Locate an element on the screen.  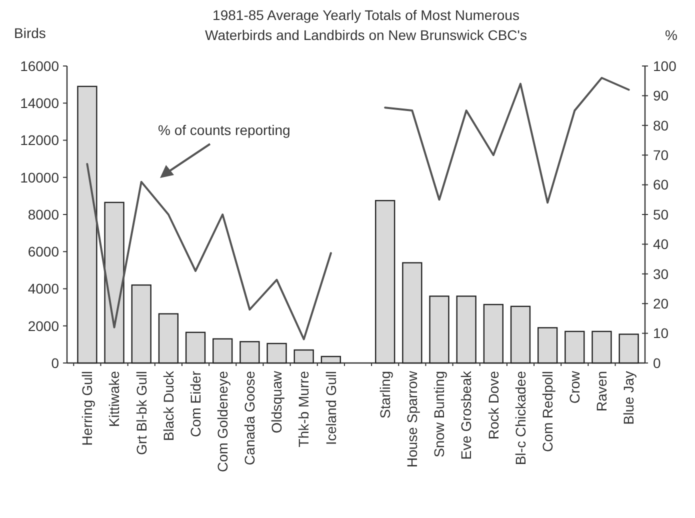
y2-tick-label: 30 is located at coordinates (661, 274).